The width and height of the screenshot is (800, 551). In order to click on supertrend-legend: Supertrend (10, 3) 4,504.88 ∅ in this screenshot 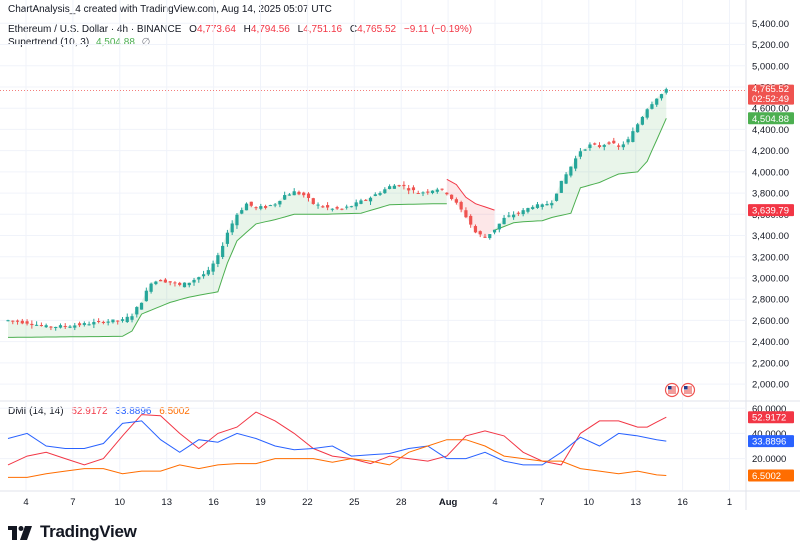, I will do `click(79, 42)`.